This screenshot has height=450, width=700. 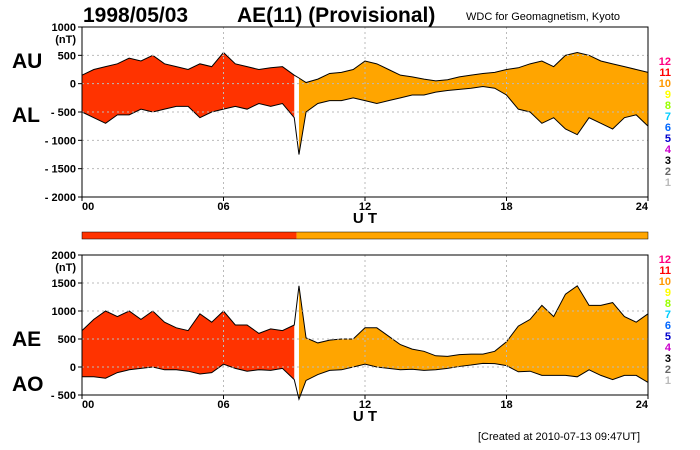 What do you see at coordinates (663, 321) in the screenshot?
I see `station-scale-lower: 12 11 10 9 8 7 6 5 4 3 2 1` at bounding box center [663, 321].